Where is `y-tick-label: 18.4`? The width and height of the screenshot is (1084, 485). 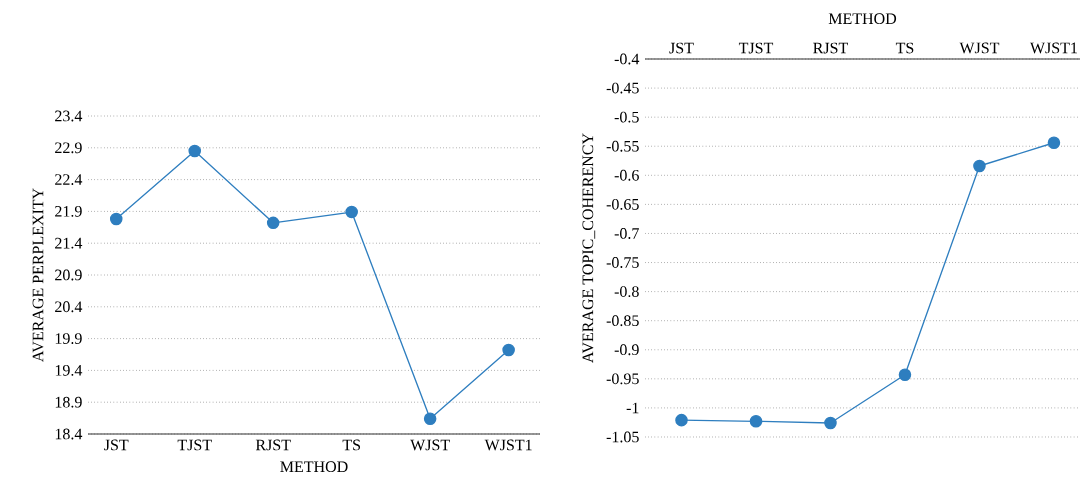
y-tick-label: 18.4 is located at coordinates (69, 434).